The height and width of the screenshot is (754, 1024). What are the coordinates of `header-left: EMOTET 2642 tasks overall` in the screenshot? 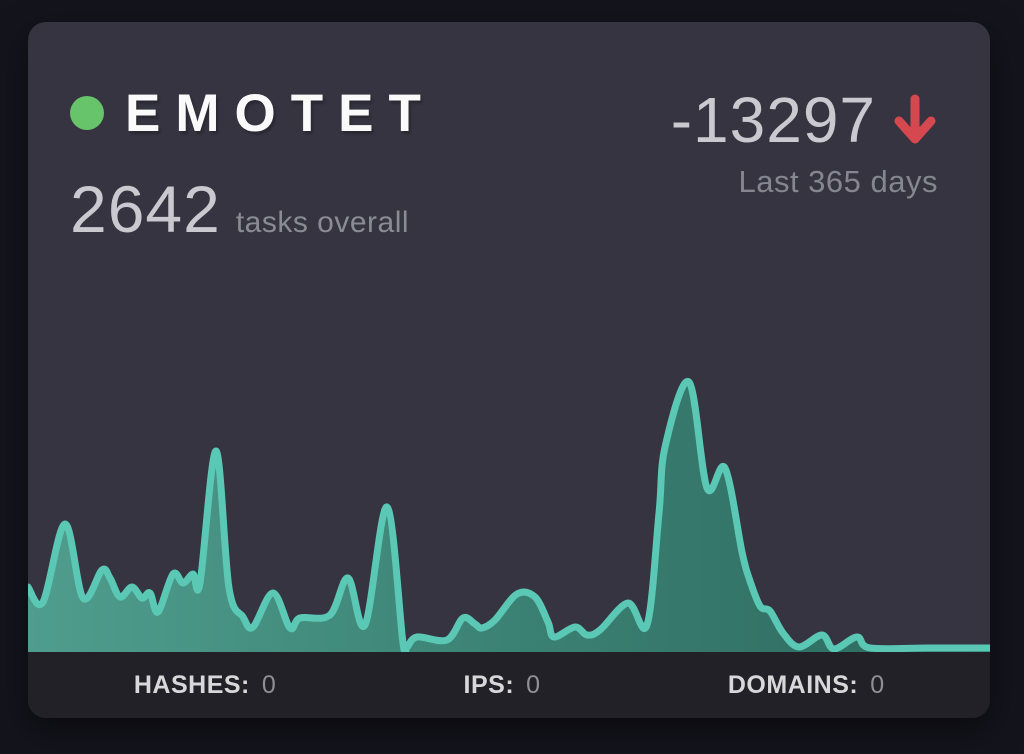 It's located at (245, 163).